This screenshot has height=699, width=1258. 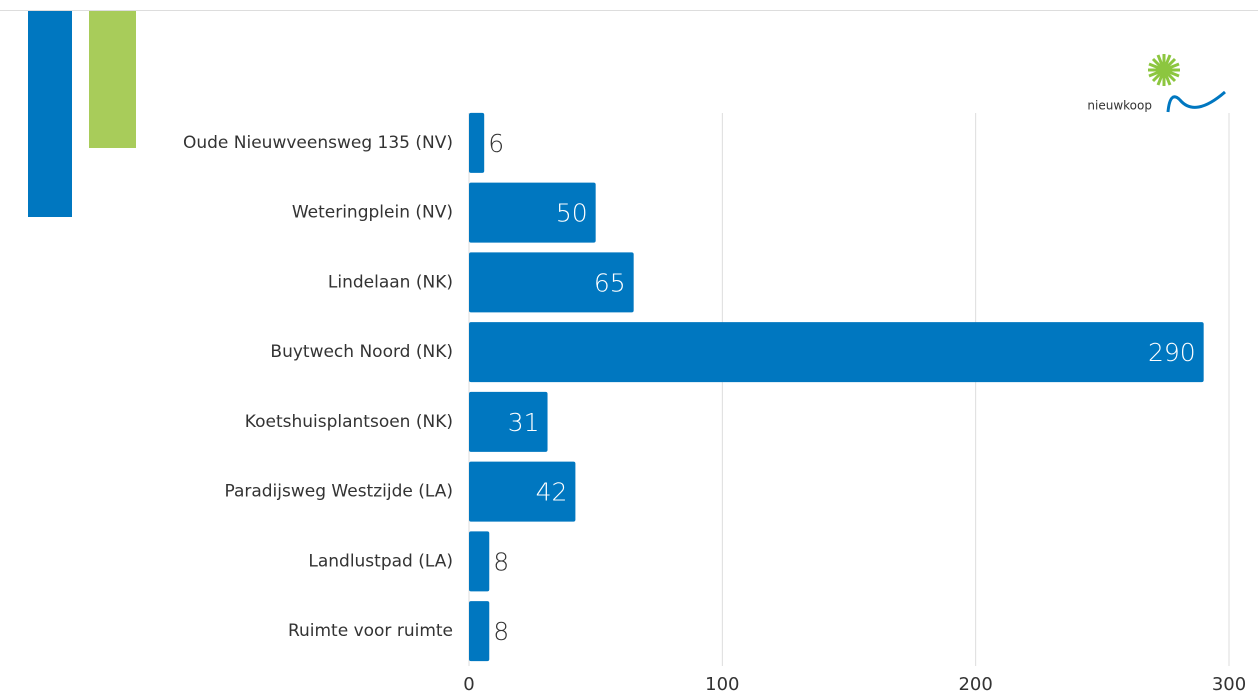 What do you see at coordinates (1156, 83) in the screenshot?
I see `logo: nieuwkoop` at bounding box center [1156, 83].